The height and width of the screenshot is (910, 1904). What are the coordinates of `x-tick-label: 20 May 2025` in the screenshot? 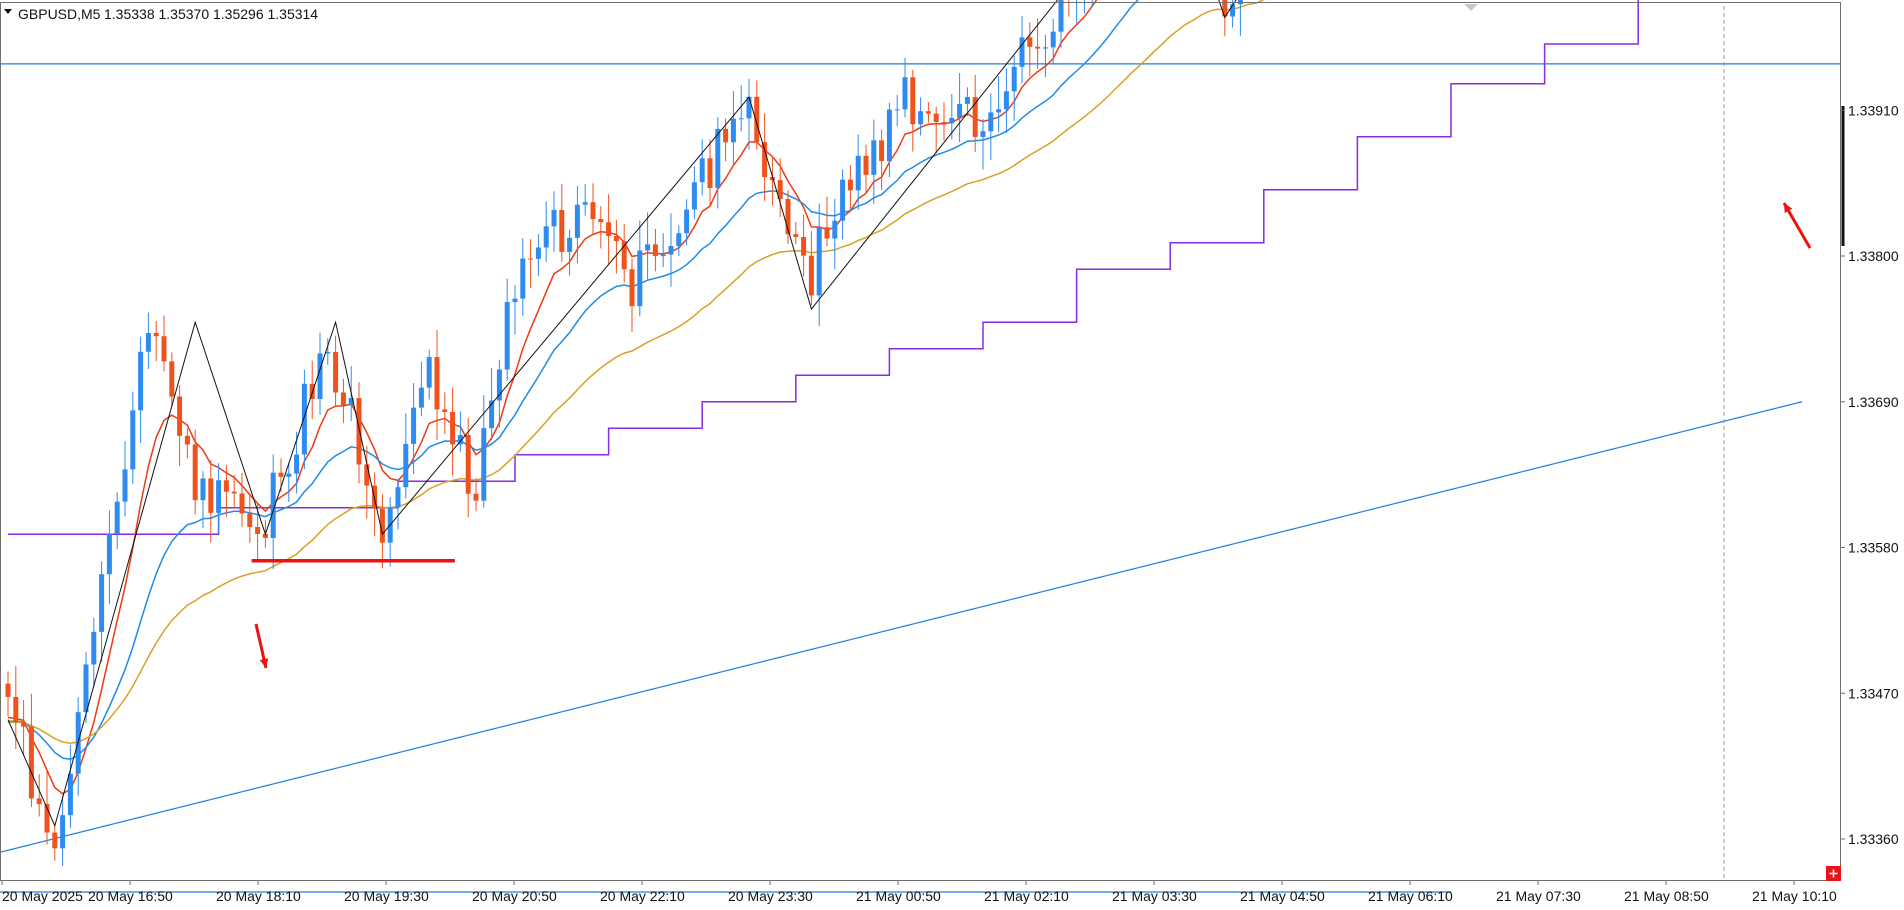 It's located at (42, 896).